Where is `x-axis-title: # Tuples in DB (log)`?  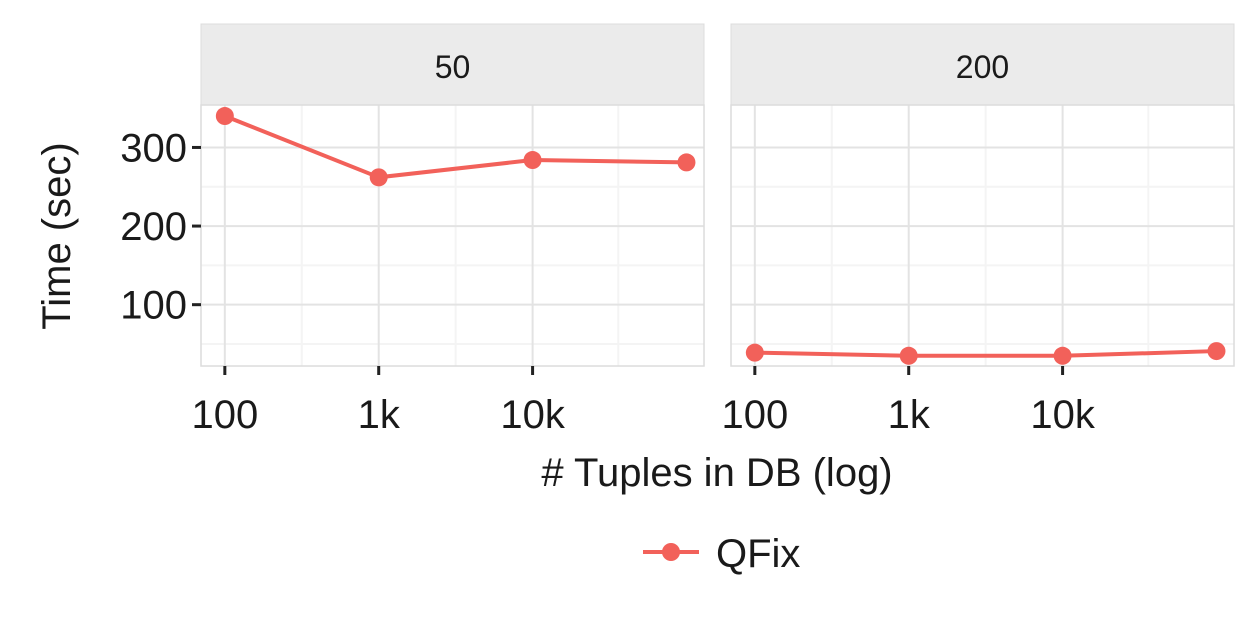
x-axis-title: # Tuples in DB (log) is located at coordinates (716, 473).